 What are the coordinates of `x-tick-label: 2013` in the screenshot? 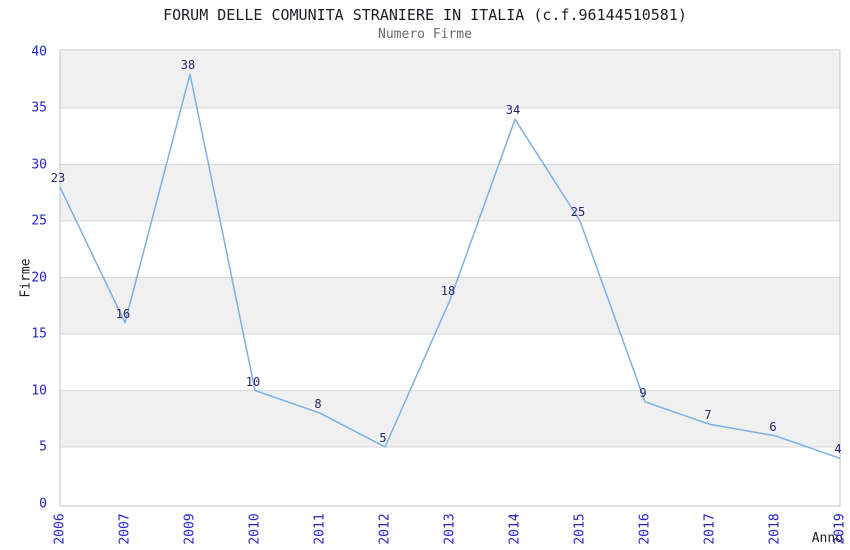 It's located at (450, 529).